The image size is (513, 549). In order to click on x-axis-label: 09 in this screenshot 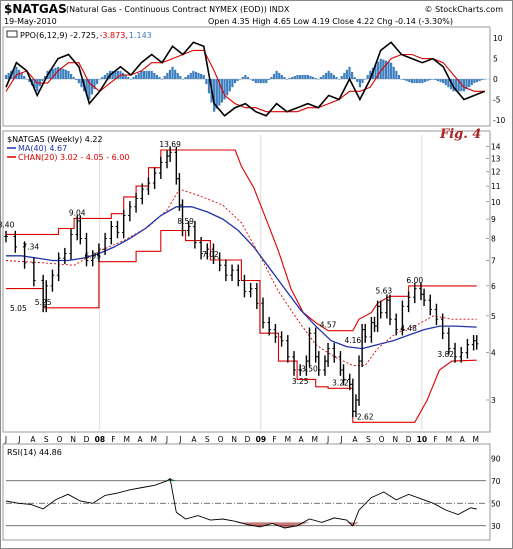, I will do `click(261, 439)`.